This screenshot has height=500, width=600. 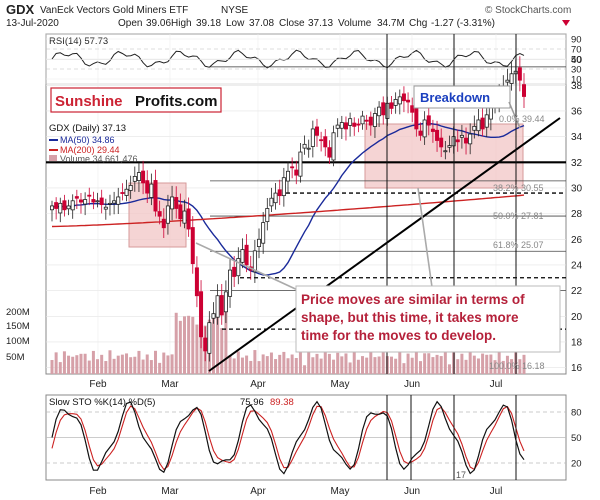 I want to click on legend-ma200: MA(200) 29.44, so click(x=90, y=150).